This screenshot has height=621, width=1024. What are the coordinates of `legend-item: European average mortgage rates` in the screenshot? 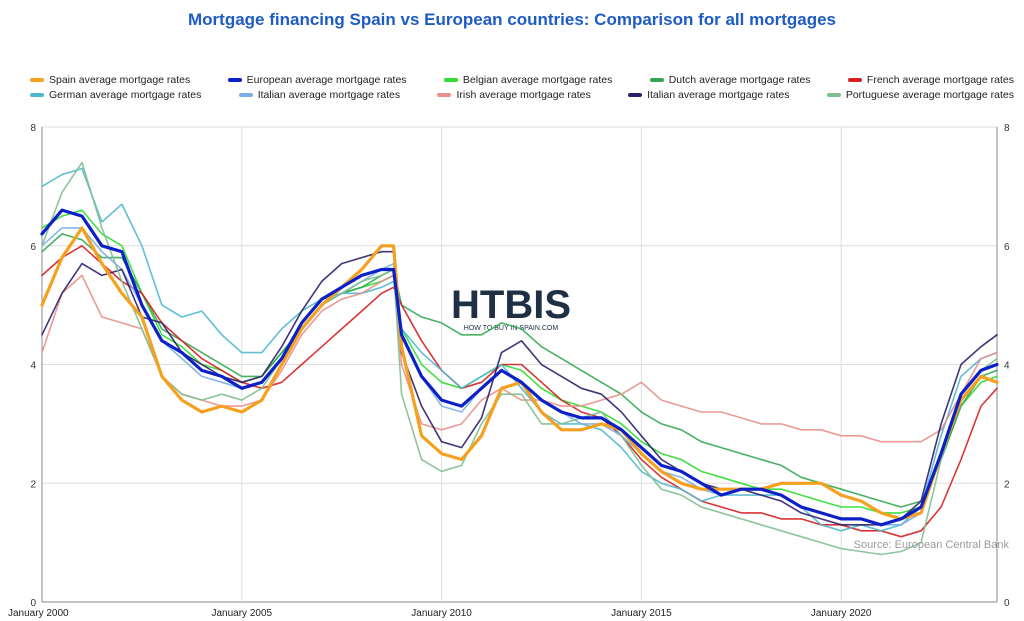 It's located at (317, 79).